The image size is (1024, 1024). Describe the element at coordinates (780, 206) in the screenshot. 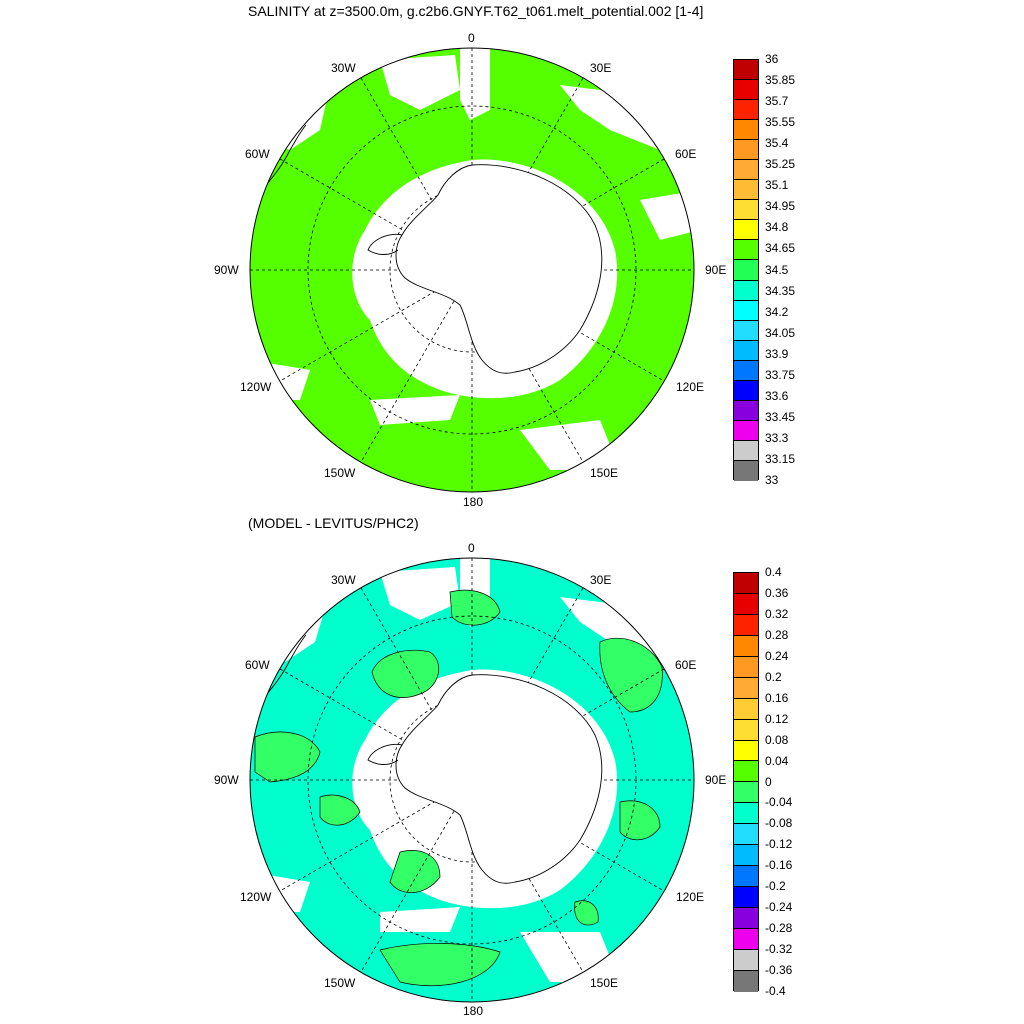

I see `colorbar-label: 34.95` at that location.